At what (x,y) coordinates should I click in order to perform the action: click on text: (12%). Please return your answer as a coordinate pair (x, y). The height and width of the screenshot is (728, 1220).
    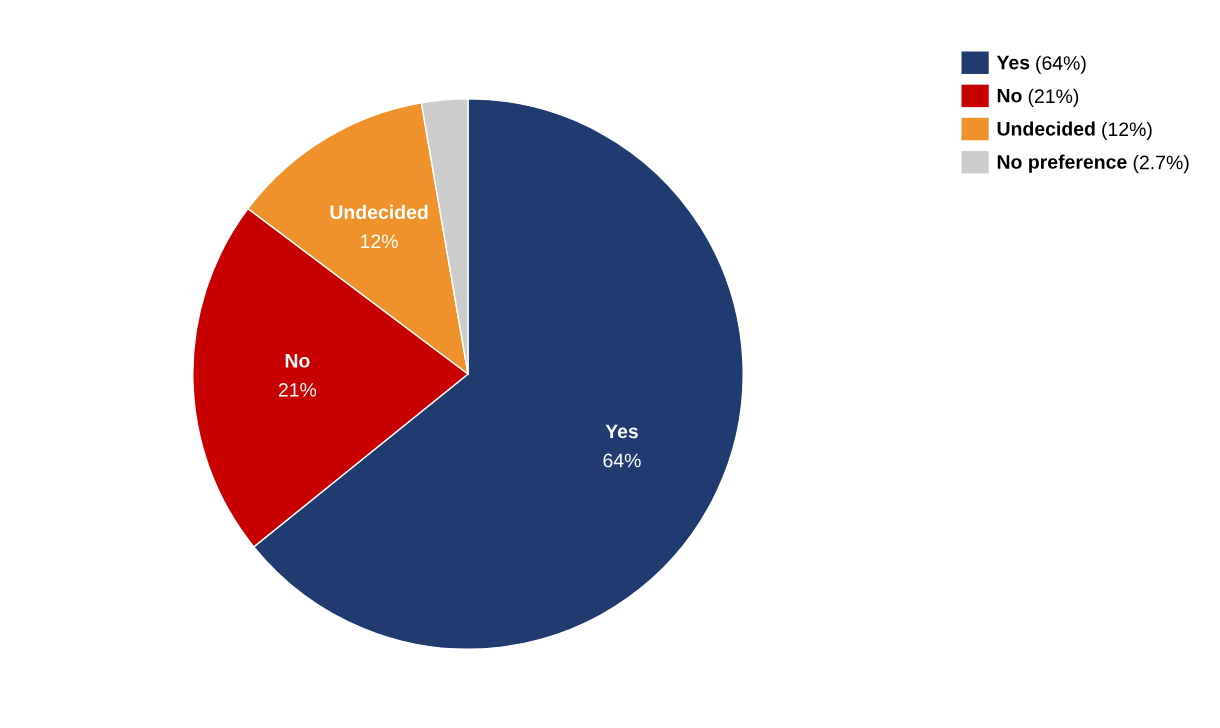
    Looking at the image, I should click on (1127, 131).